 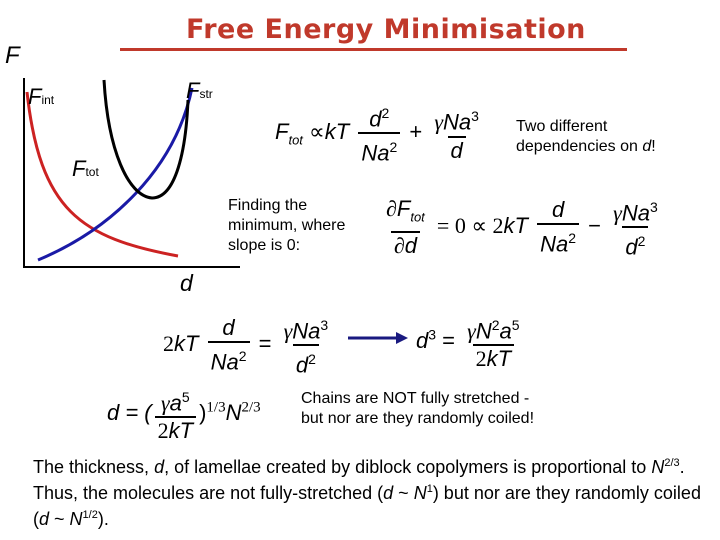 I want to click on eq2-frac2-num: Na, so click(x=635, y=213).